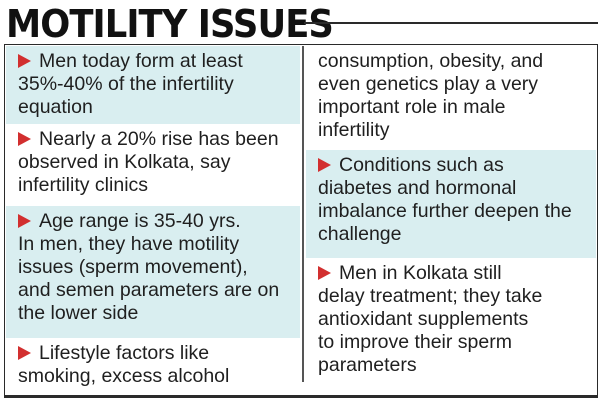 The width and height of the screenshot is (600, 404). I want to click on title-rule, so click(451, 23).